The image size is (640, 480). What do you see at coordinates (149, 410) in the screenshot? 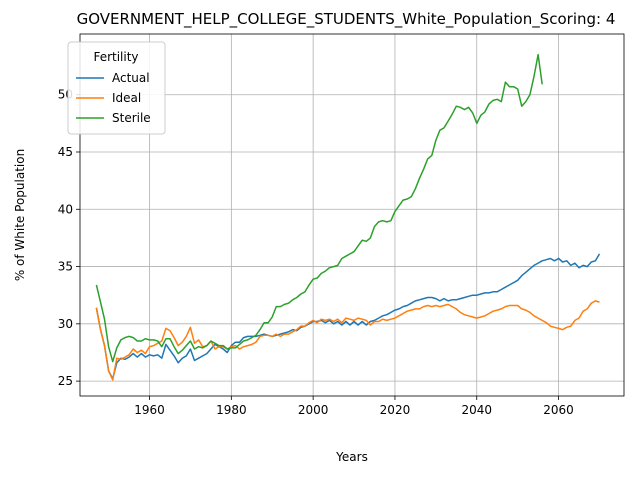
I see `x-tick-label: 1960` at bounding box center [149, 410].